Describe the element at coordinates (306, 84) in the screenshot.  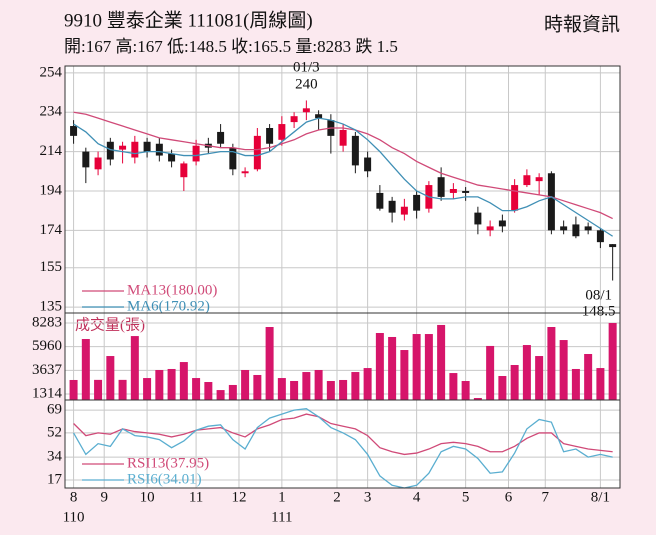
I see `annotation: 240` at that location.